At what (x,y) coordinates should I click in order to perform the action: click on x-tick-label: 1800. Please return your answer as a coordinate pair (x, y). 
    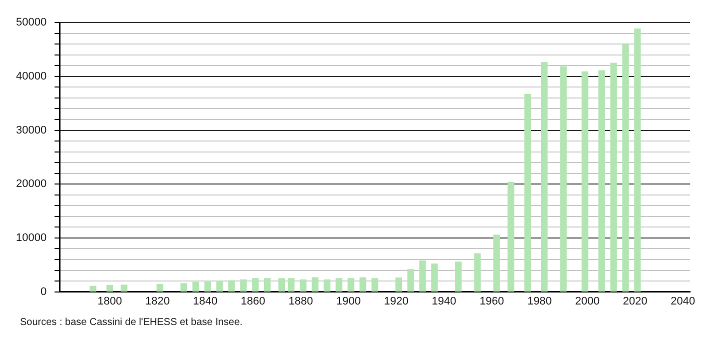
    Looking at the image, I should click on (109, 301).